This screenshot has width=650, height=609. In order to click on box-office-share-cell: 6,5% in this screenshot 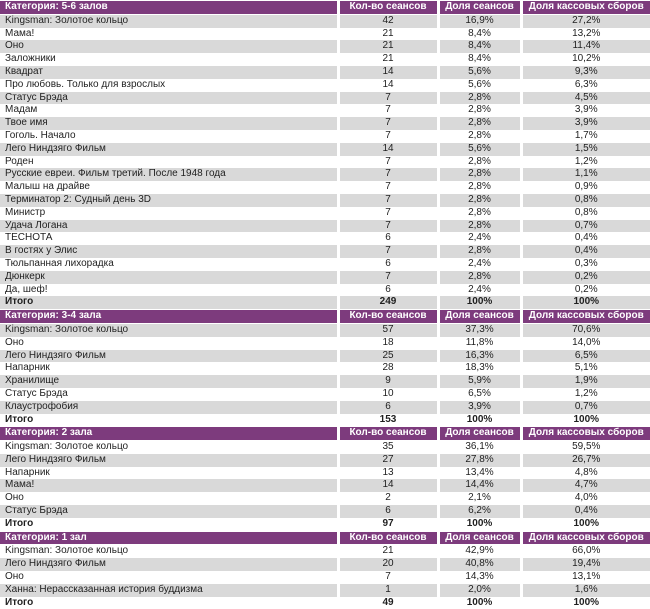, I will do `click(585, 356)`.